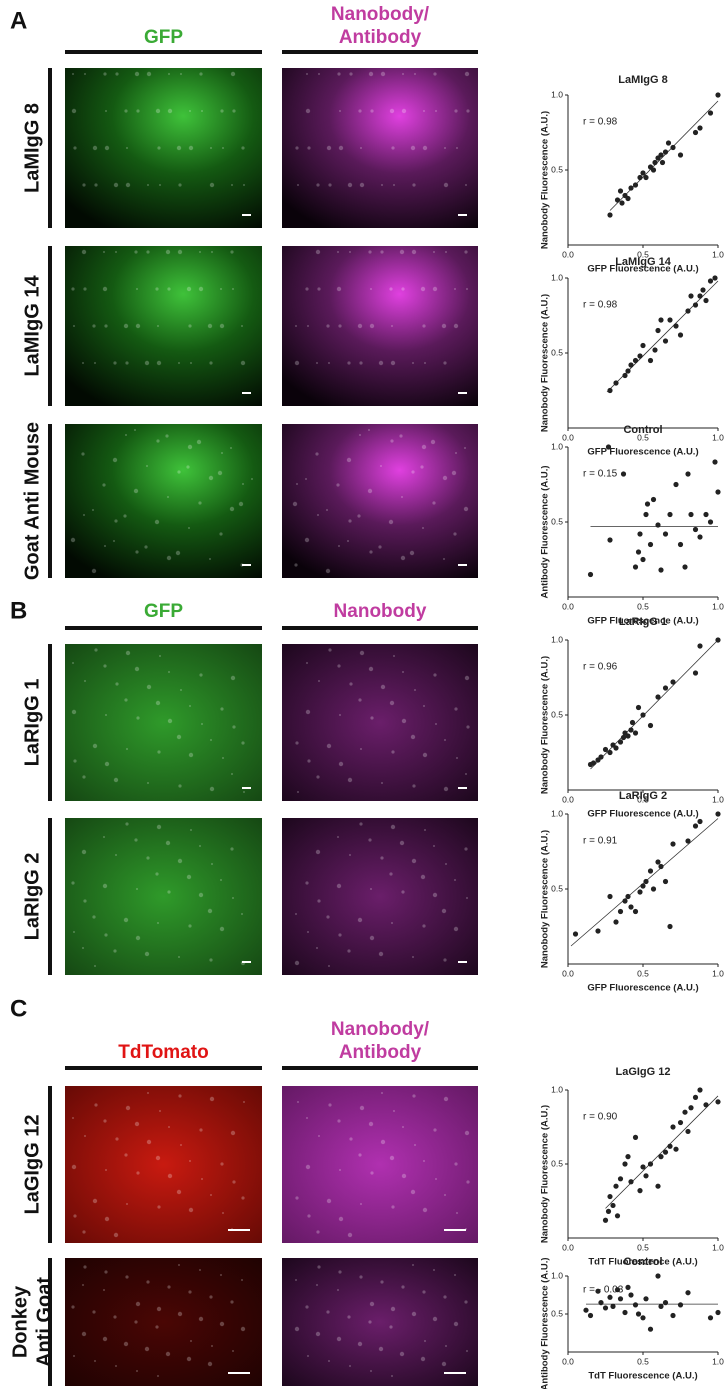 This screenshot has width=727, height=1394. I want to click on column-header: Nanobody, so click(380, 611).